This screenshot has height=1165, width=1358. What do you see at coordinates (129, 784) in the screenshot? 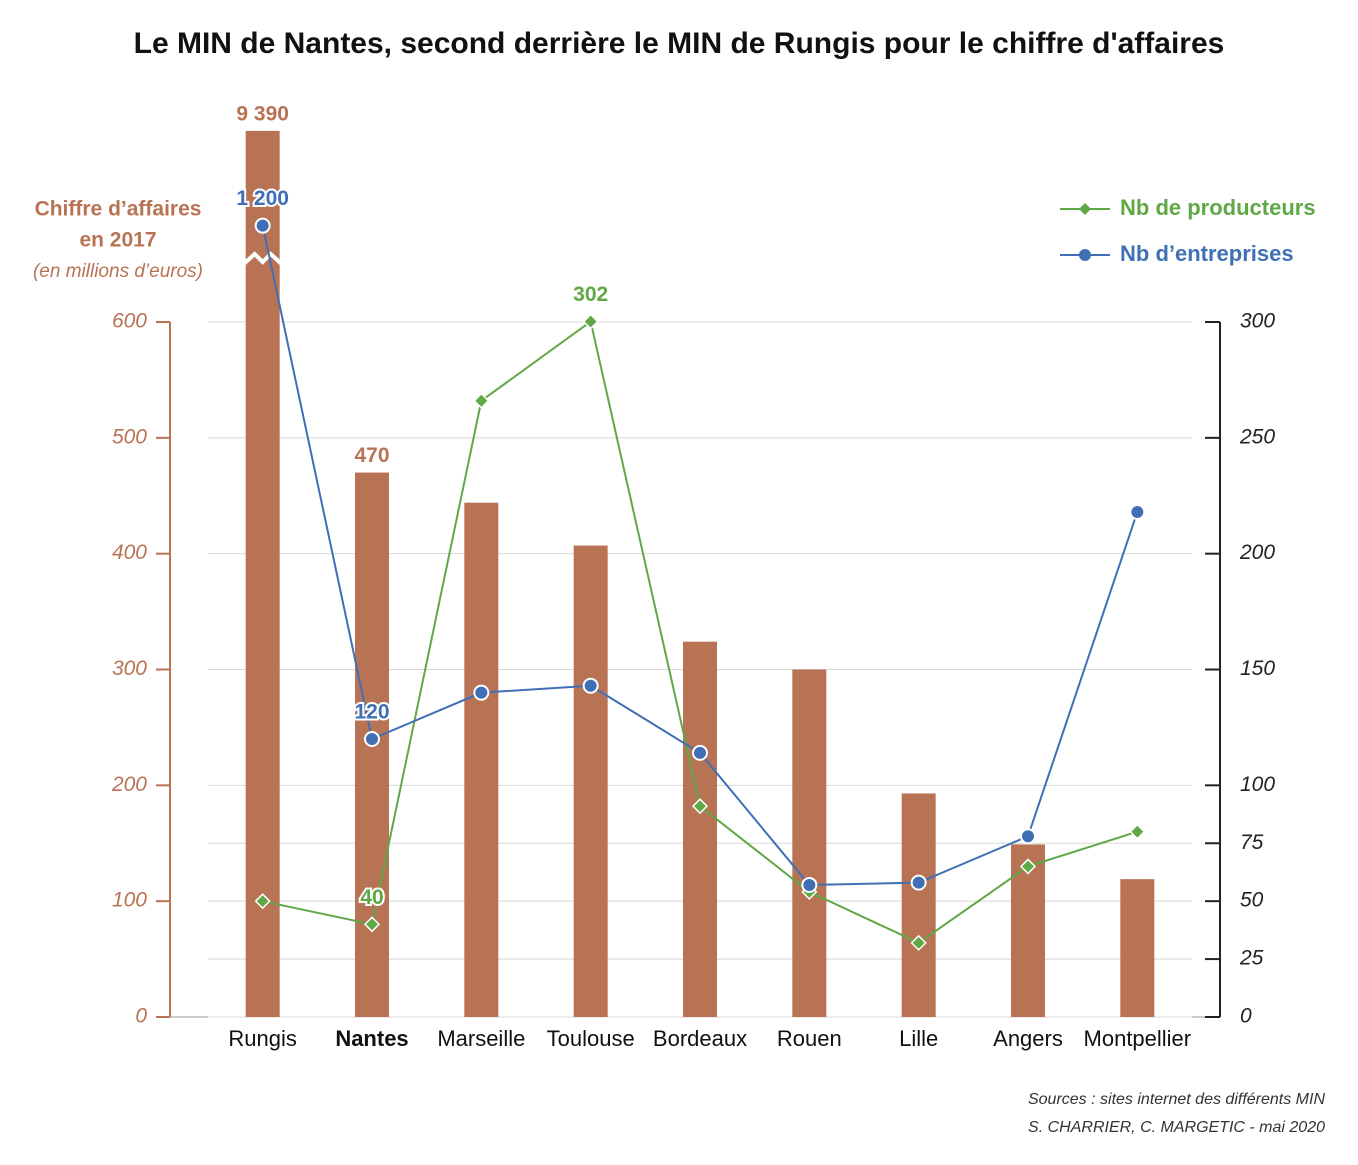
I see `y-tick-label: 200` at bounding box center [129, 784].